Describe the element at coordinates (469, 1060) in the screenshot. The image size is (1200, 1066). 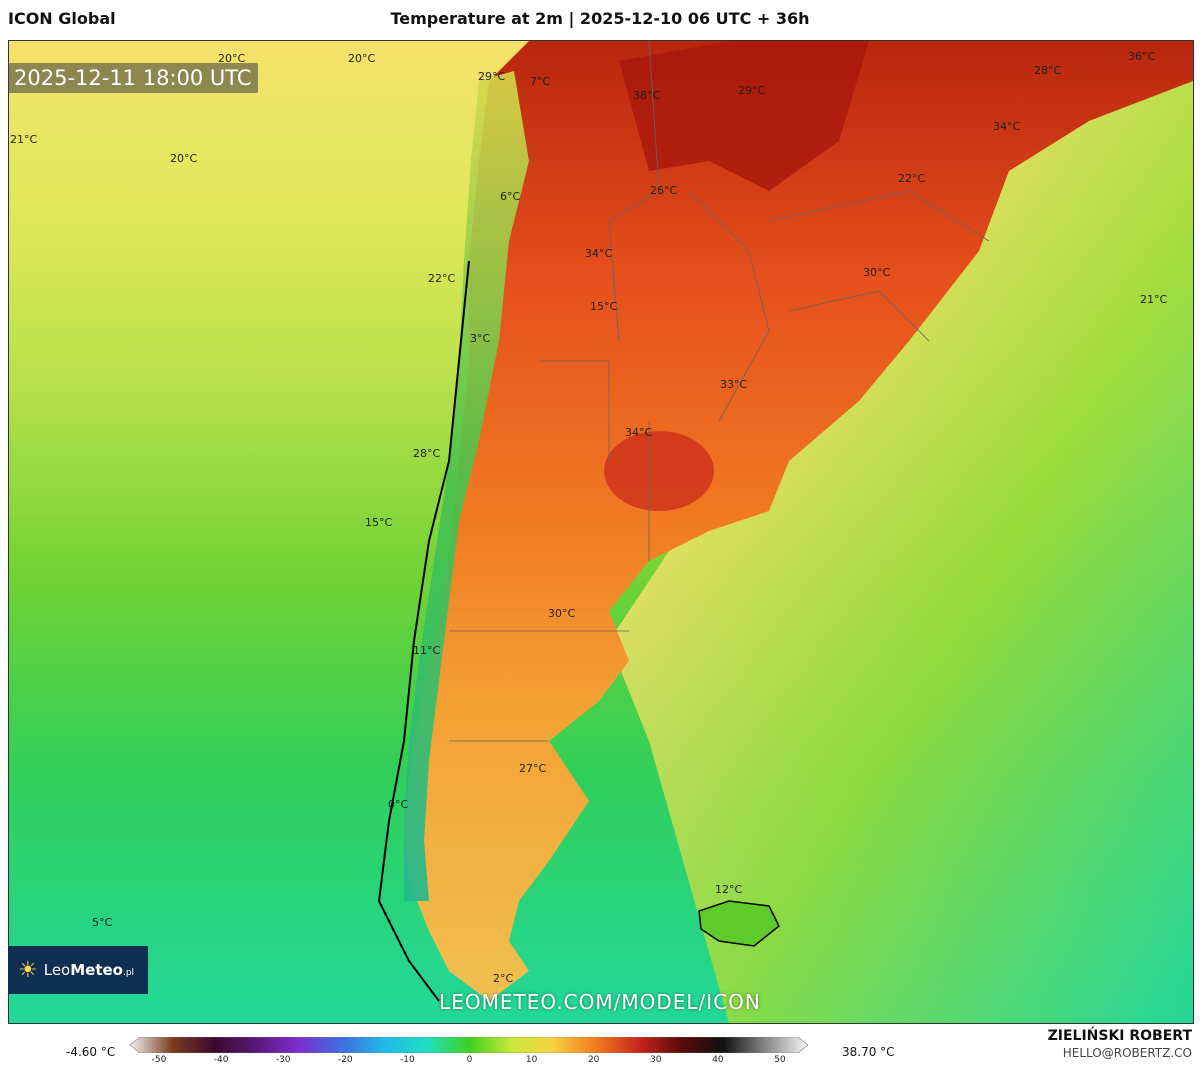
I see `colorbar-tick-label: 0` at that location.